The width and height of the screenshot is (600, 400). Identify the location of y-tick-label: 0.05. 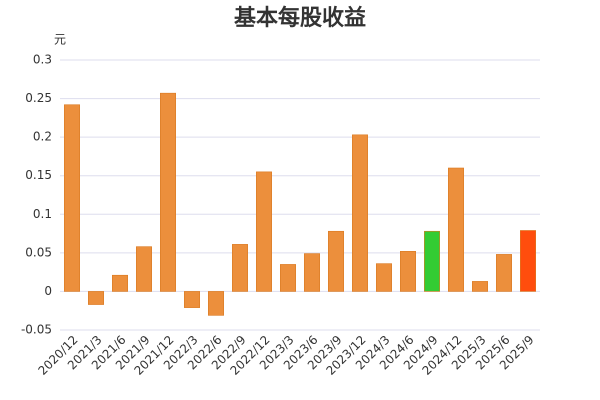
(38, 252).